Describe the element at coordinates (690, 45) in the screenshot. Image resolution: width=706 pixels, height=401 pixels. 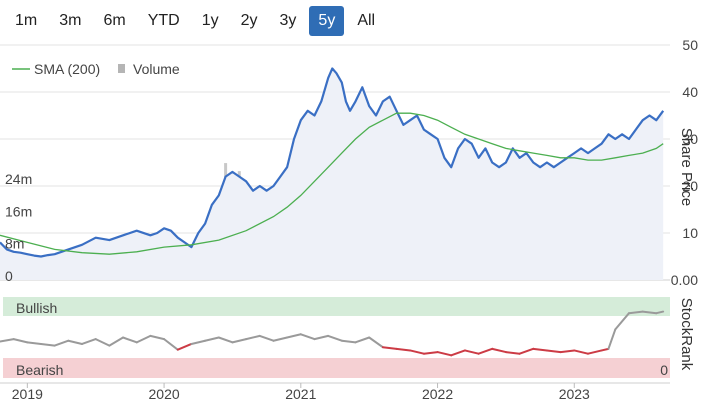
I see `price-tick-label: 50` at that location.